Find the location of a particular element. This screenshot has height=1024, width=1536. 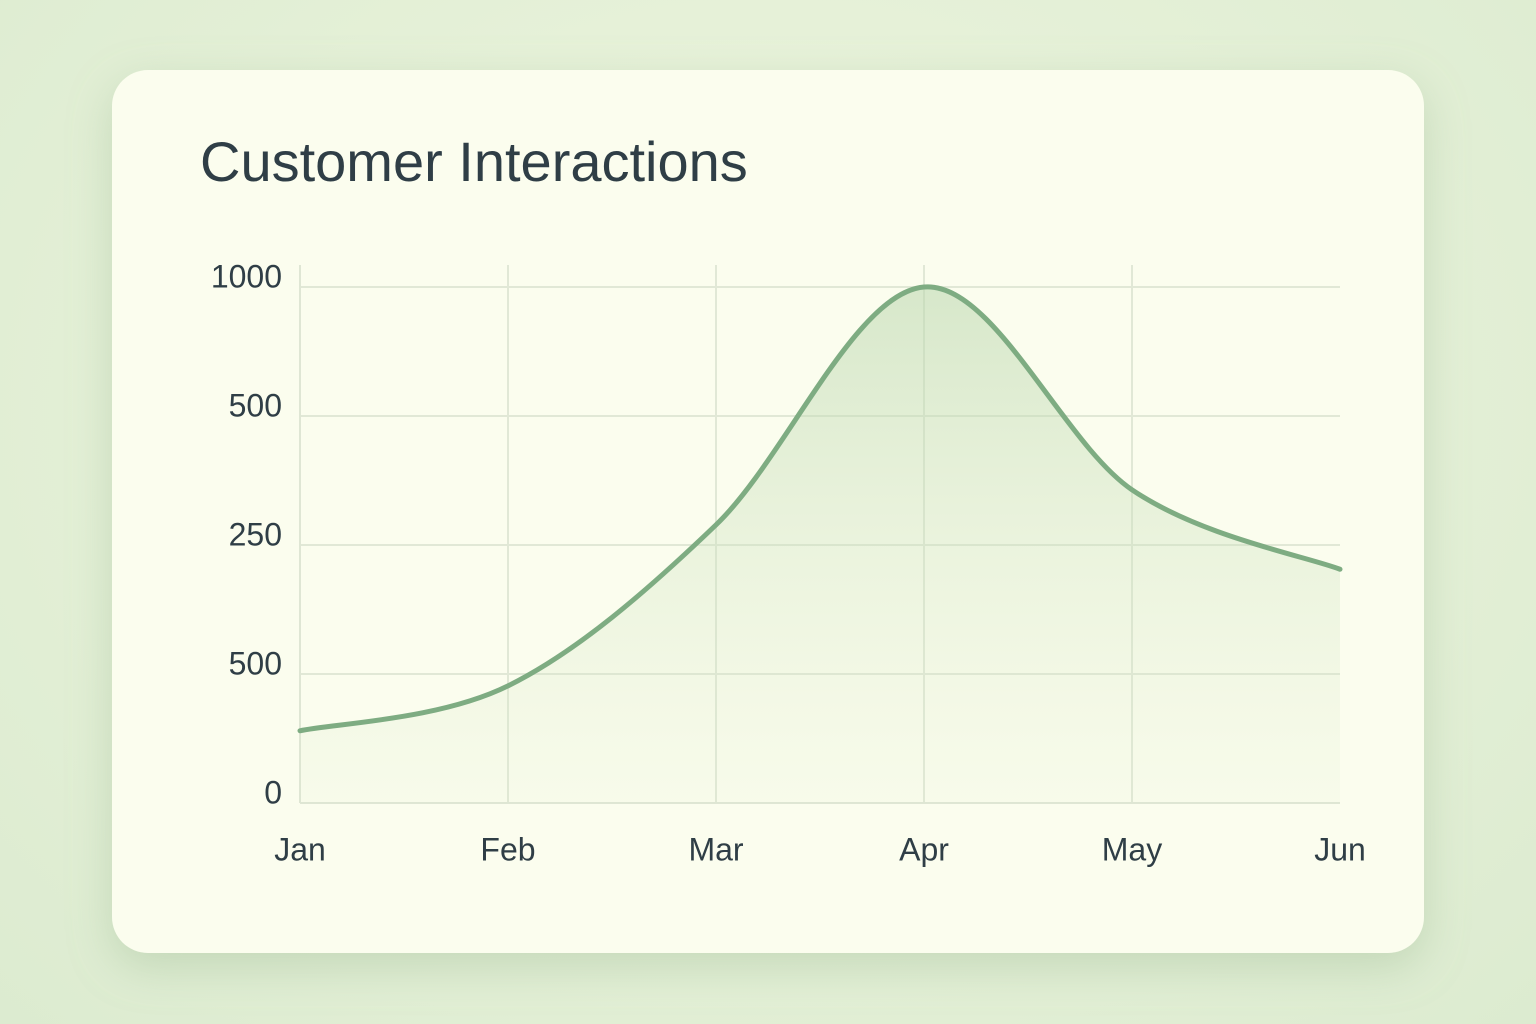

x-tick-label: Feb is located at coordinates (507, 849).